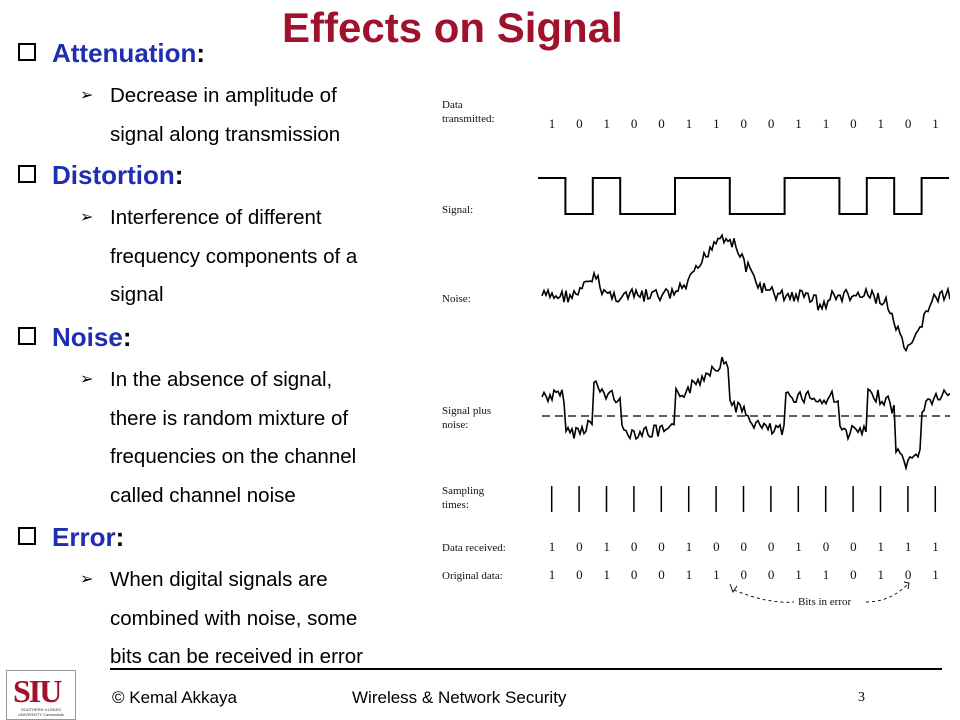  I want to click on noise-waveform, so click(745, 293).